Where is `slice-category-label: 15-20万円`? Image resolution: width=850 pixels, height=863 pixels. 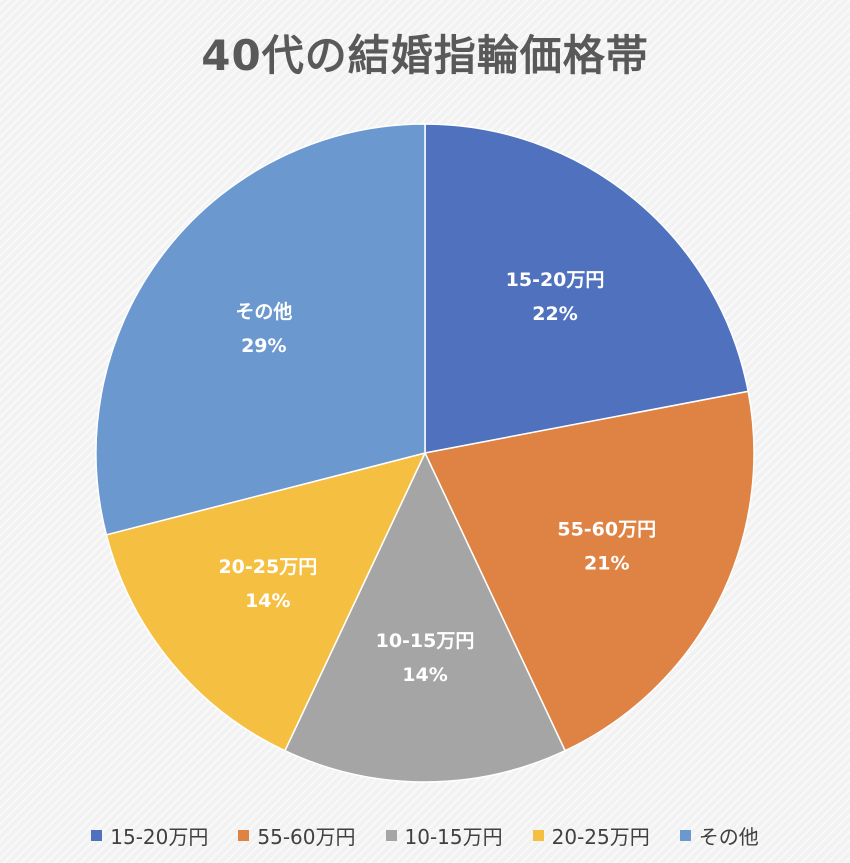
slice-category-label: 15-20万円 is located at coordinates (555, 280).